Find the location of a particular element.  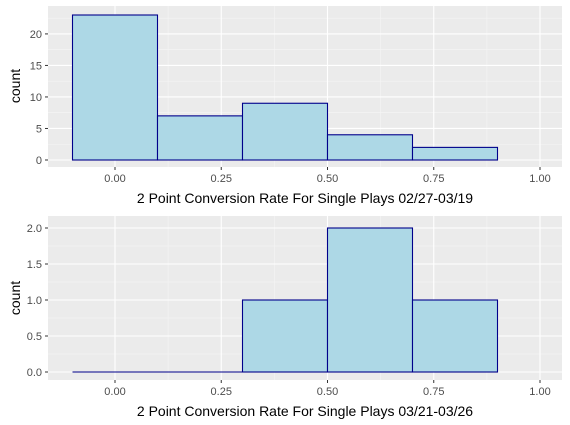

panel-1-x-axis: 0.00 0.25 0.50 0.75 1.00 is located at coordinates (327, 176).